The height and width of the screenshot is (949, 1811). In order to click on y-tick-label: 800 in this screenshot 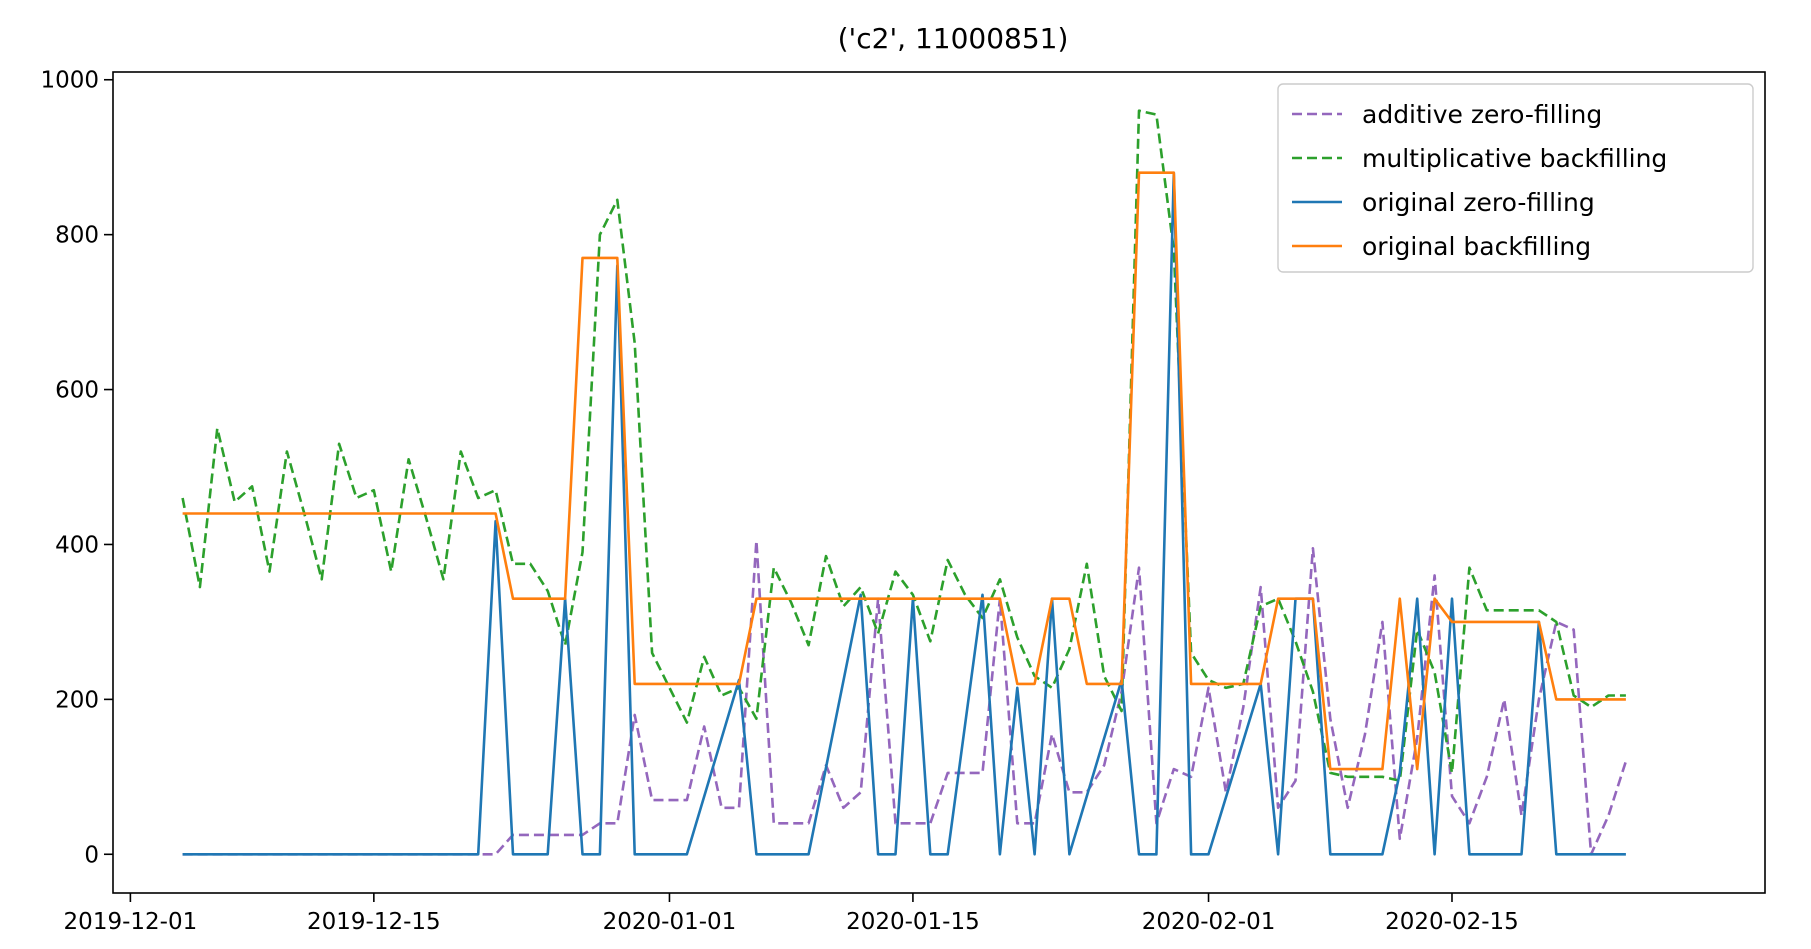, I will do `click(77, 236)`.